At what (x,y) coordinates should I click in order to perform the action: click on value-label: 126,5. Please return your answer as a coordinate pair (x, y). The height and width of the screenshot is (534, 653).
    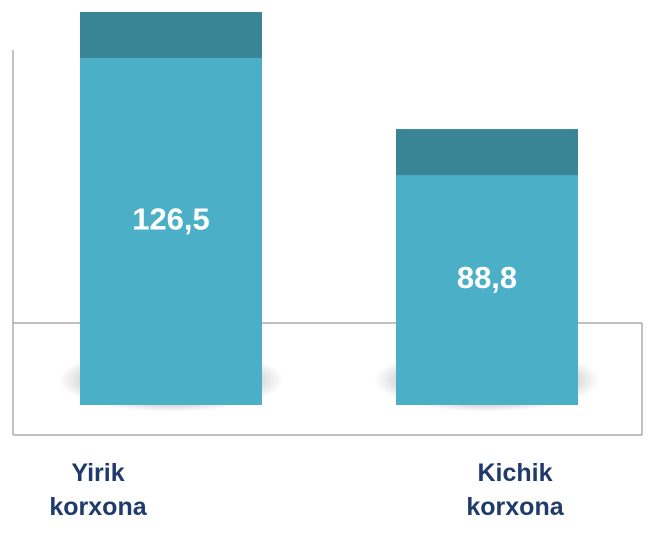
    Looking at the image, I should click on (171, 219).